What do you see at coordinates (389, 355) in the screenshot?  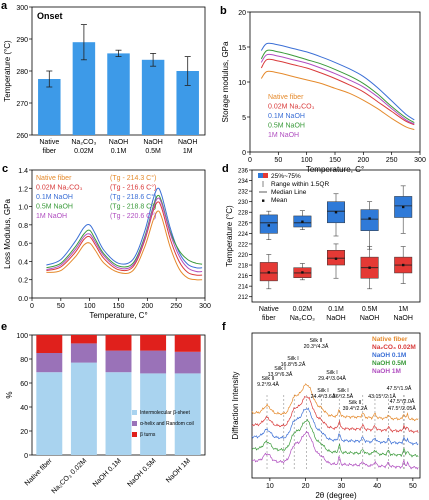 I see `legend-entry: NaOH 0.1M` at bounding box center [389, 355].